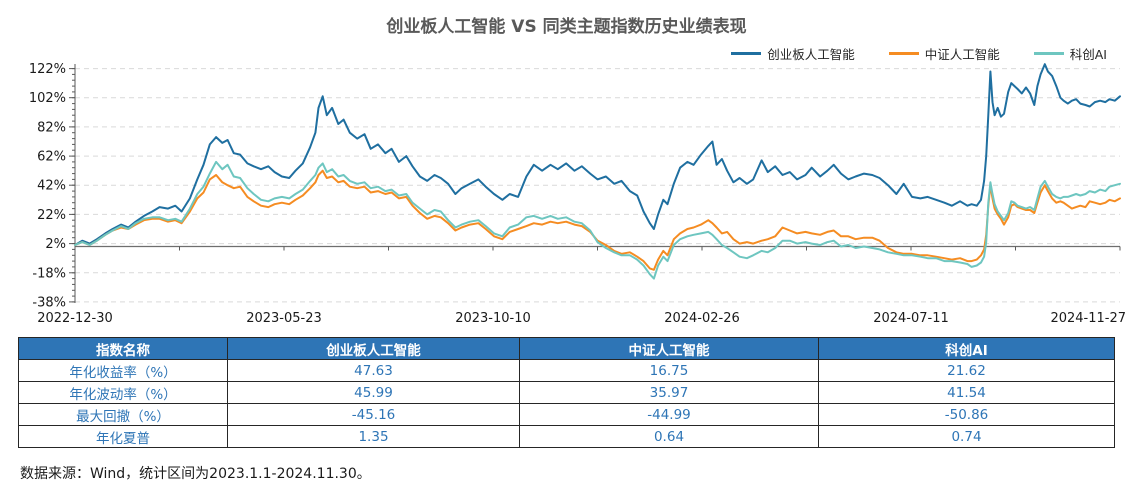 The height and width of the screenshot is (492, 1133). I want to click on legend-item-star-ai: 科创AI, so click(1070, 53).